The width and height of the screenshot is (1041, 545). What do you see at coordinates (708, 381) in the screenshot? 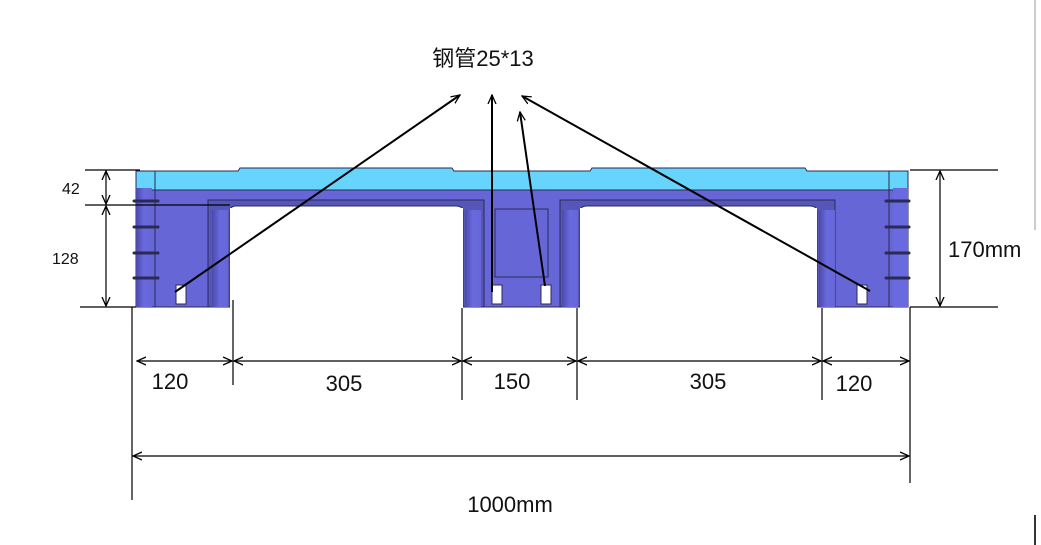
I see `width-label-4: 305` at bounding box center [708, 381].